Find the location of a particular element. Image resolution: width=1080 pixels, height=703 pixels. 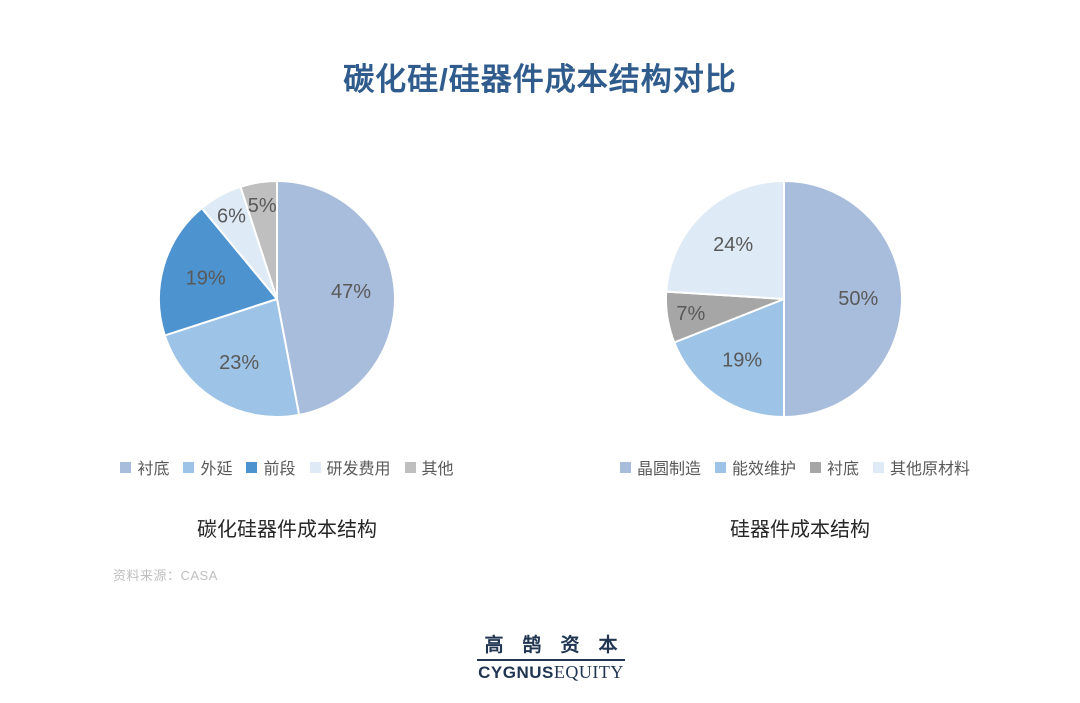

pie-data-label-衬底: 47% is located at coordinates (351, 292).